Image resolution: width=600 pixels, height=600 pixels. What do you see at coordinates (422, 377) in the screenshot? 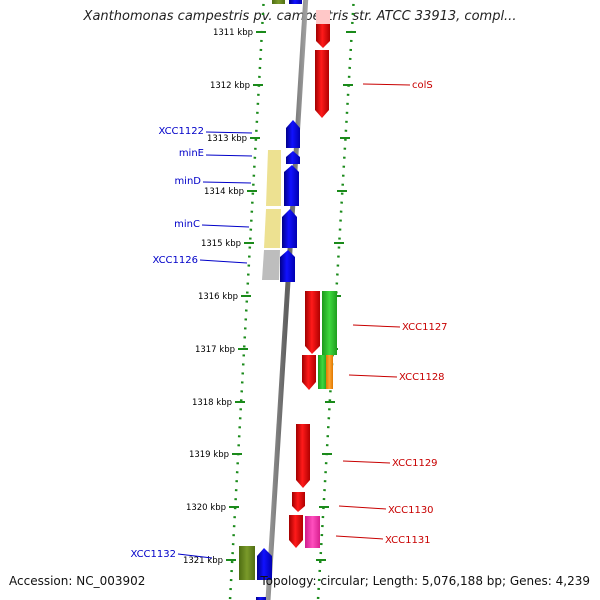
I see `gene-label-xcc1128: XCC1128` at bounding box center [422, 377].